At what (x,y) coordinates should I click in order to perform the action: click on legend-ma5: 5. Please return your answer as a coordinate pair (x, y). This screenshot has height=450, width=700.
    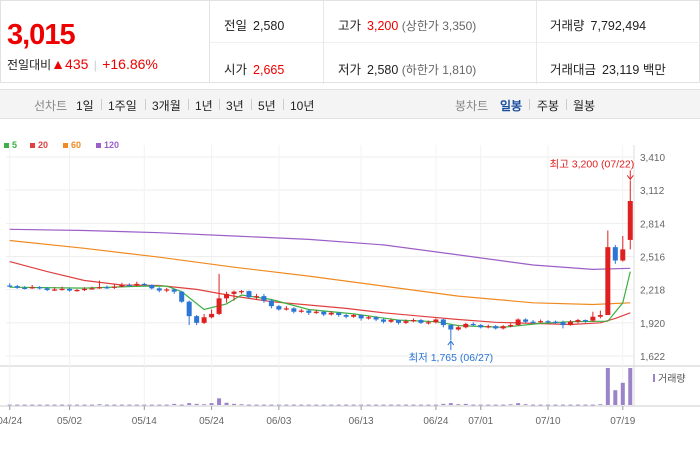
    Looking at the image, I should click on (10, 145).